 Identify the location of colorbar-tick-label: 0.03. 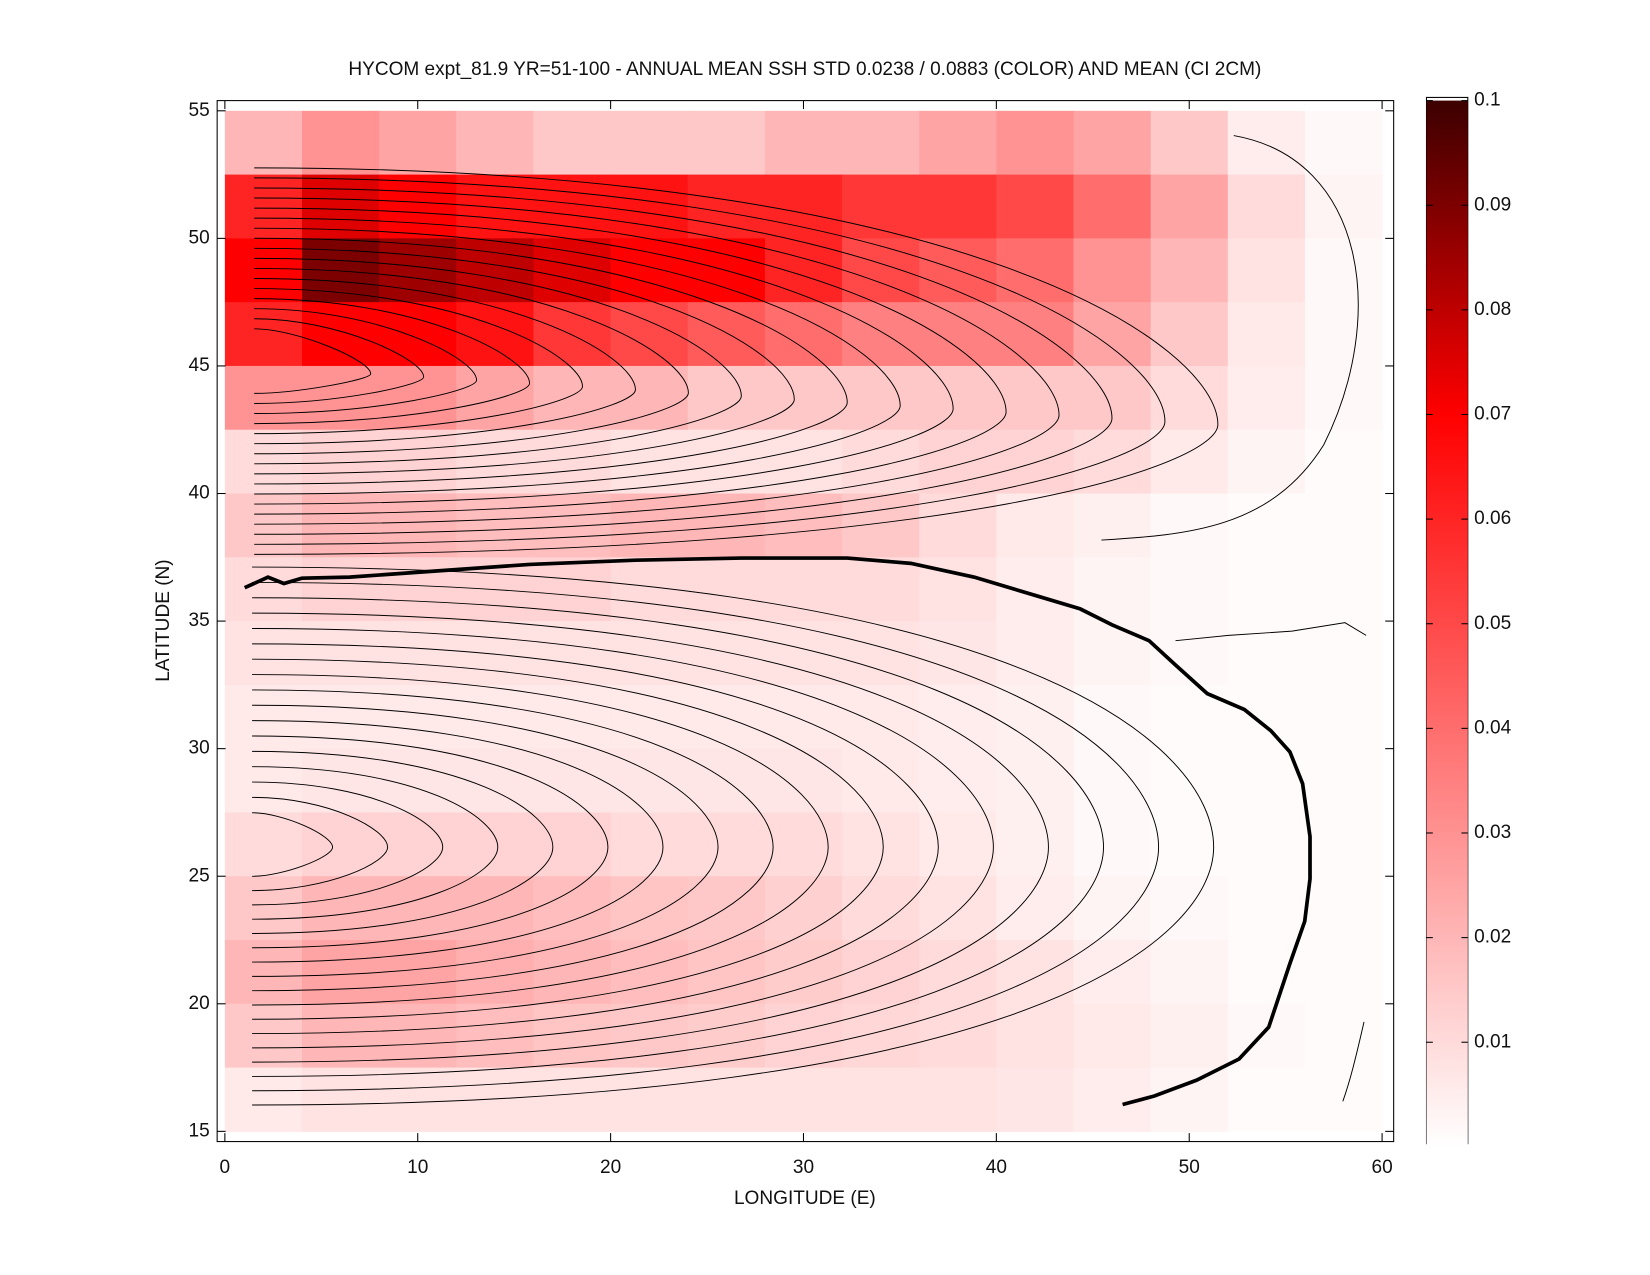
(1492, 832).